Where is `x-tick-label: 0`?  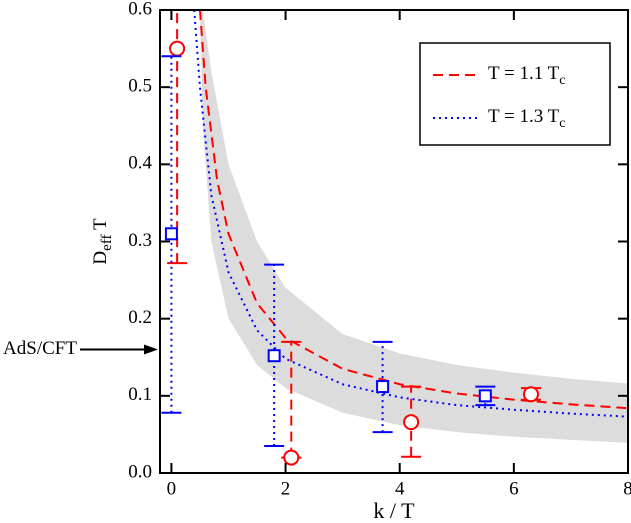 x-tick-label: 0 is located at coordinates (172, 488).